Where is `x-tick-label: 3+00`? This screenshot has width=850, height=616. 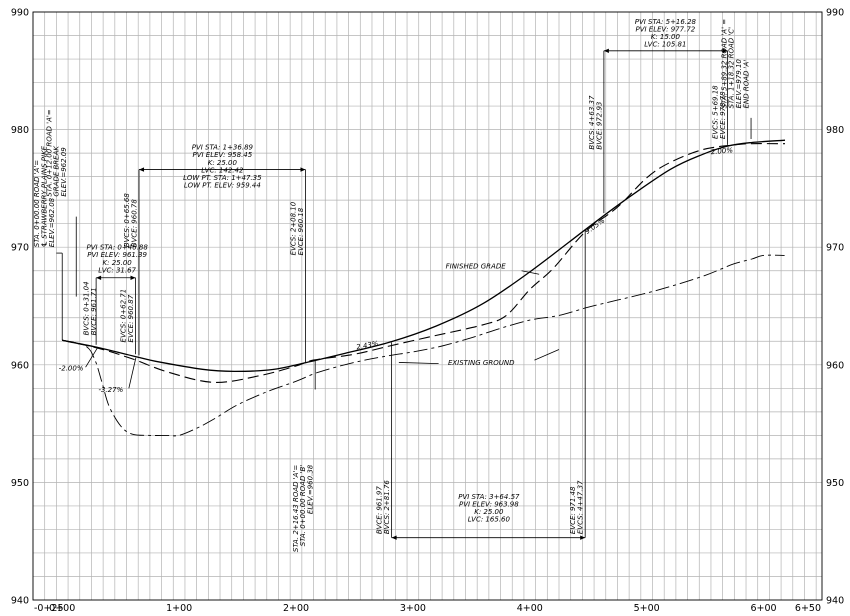
x-tick-label: 3+00 is located at coordinates (413, 608).